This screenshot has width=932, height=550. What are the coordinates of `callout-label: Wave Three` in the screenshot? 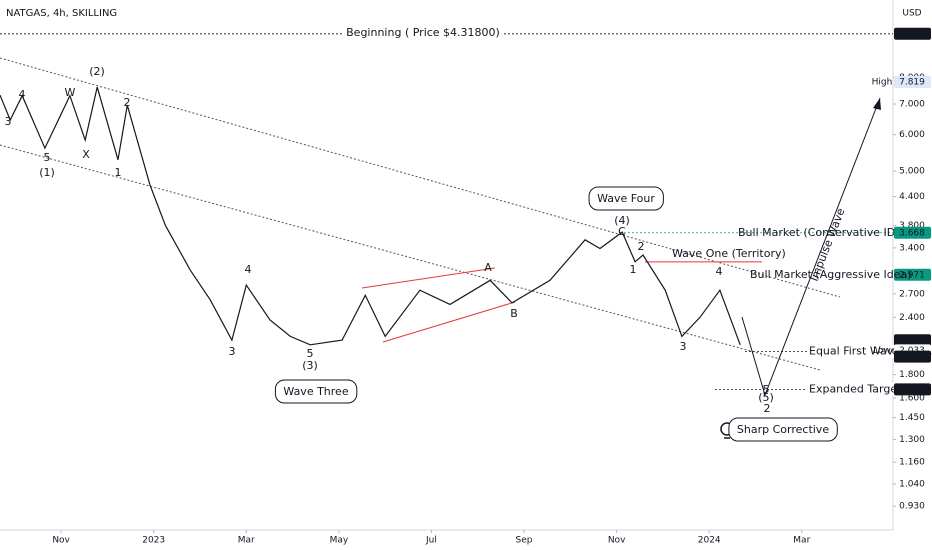 It's located at (315, 391).